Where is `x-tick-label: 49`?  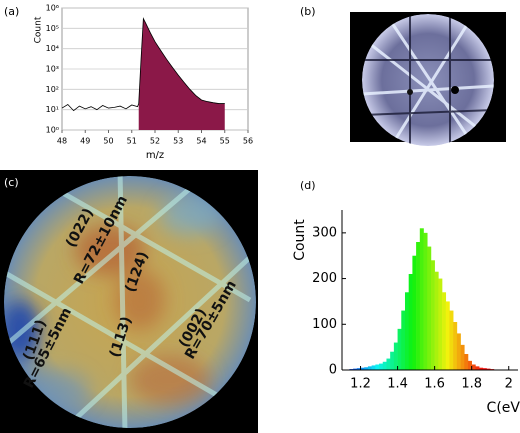 x-tick-label: 49 is located at coordinates (85, 141).